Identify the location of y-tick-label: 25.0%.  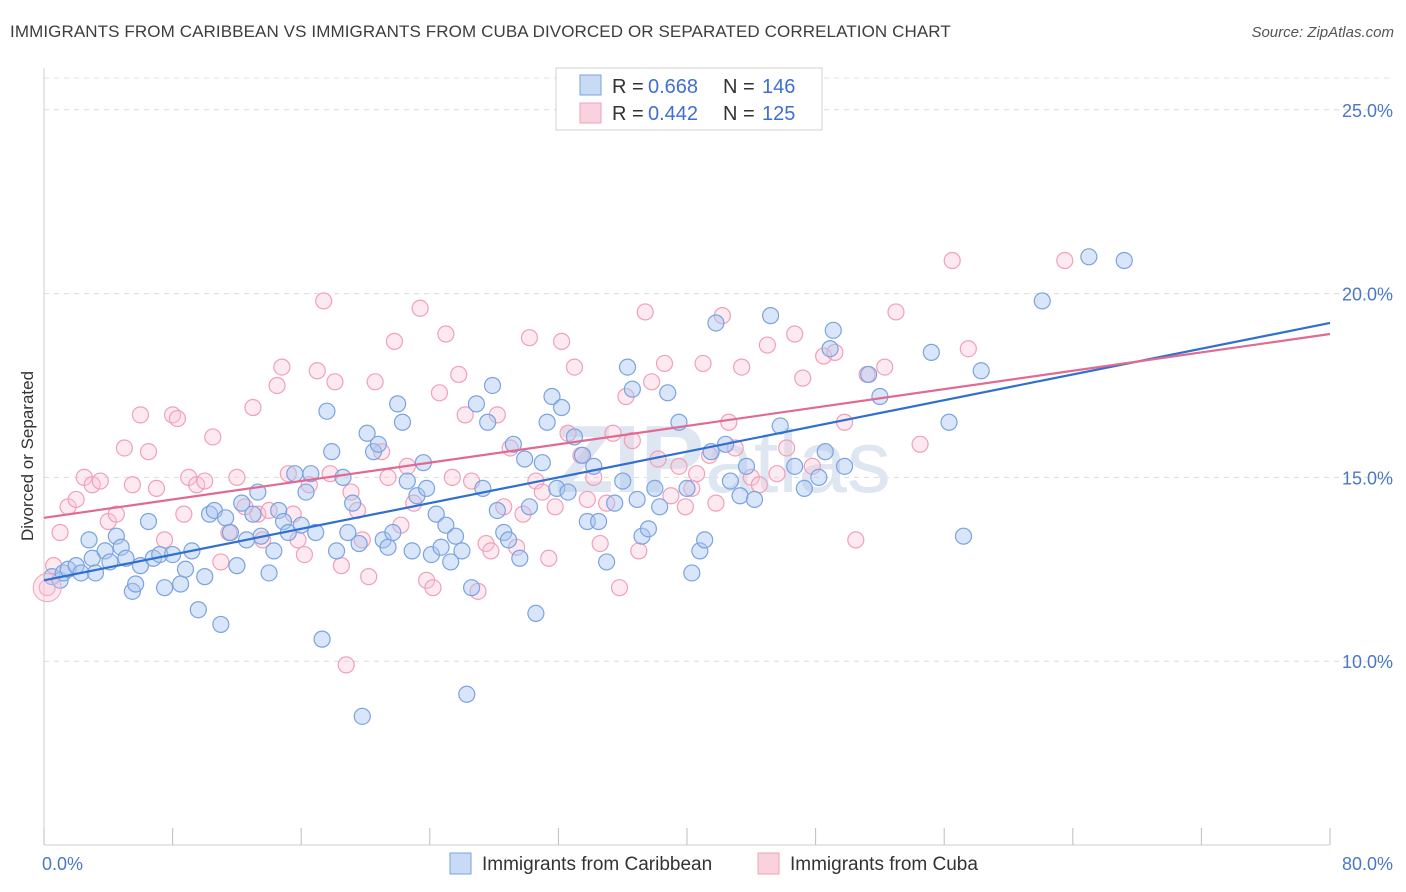
(1367, 111).